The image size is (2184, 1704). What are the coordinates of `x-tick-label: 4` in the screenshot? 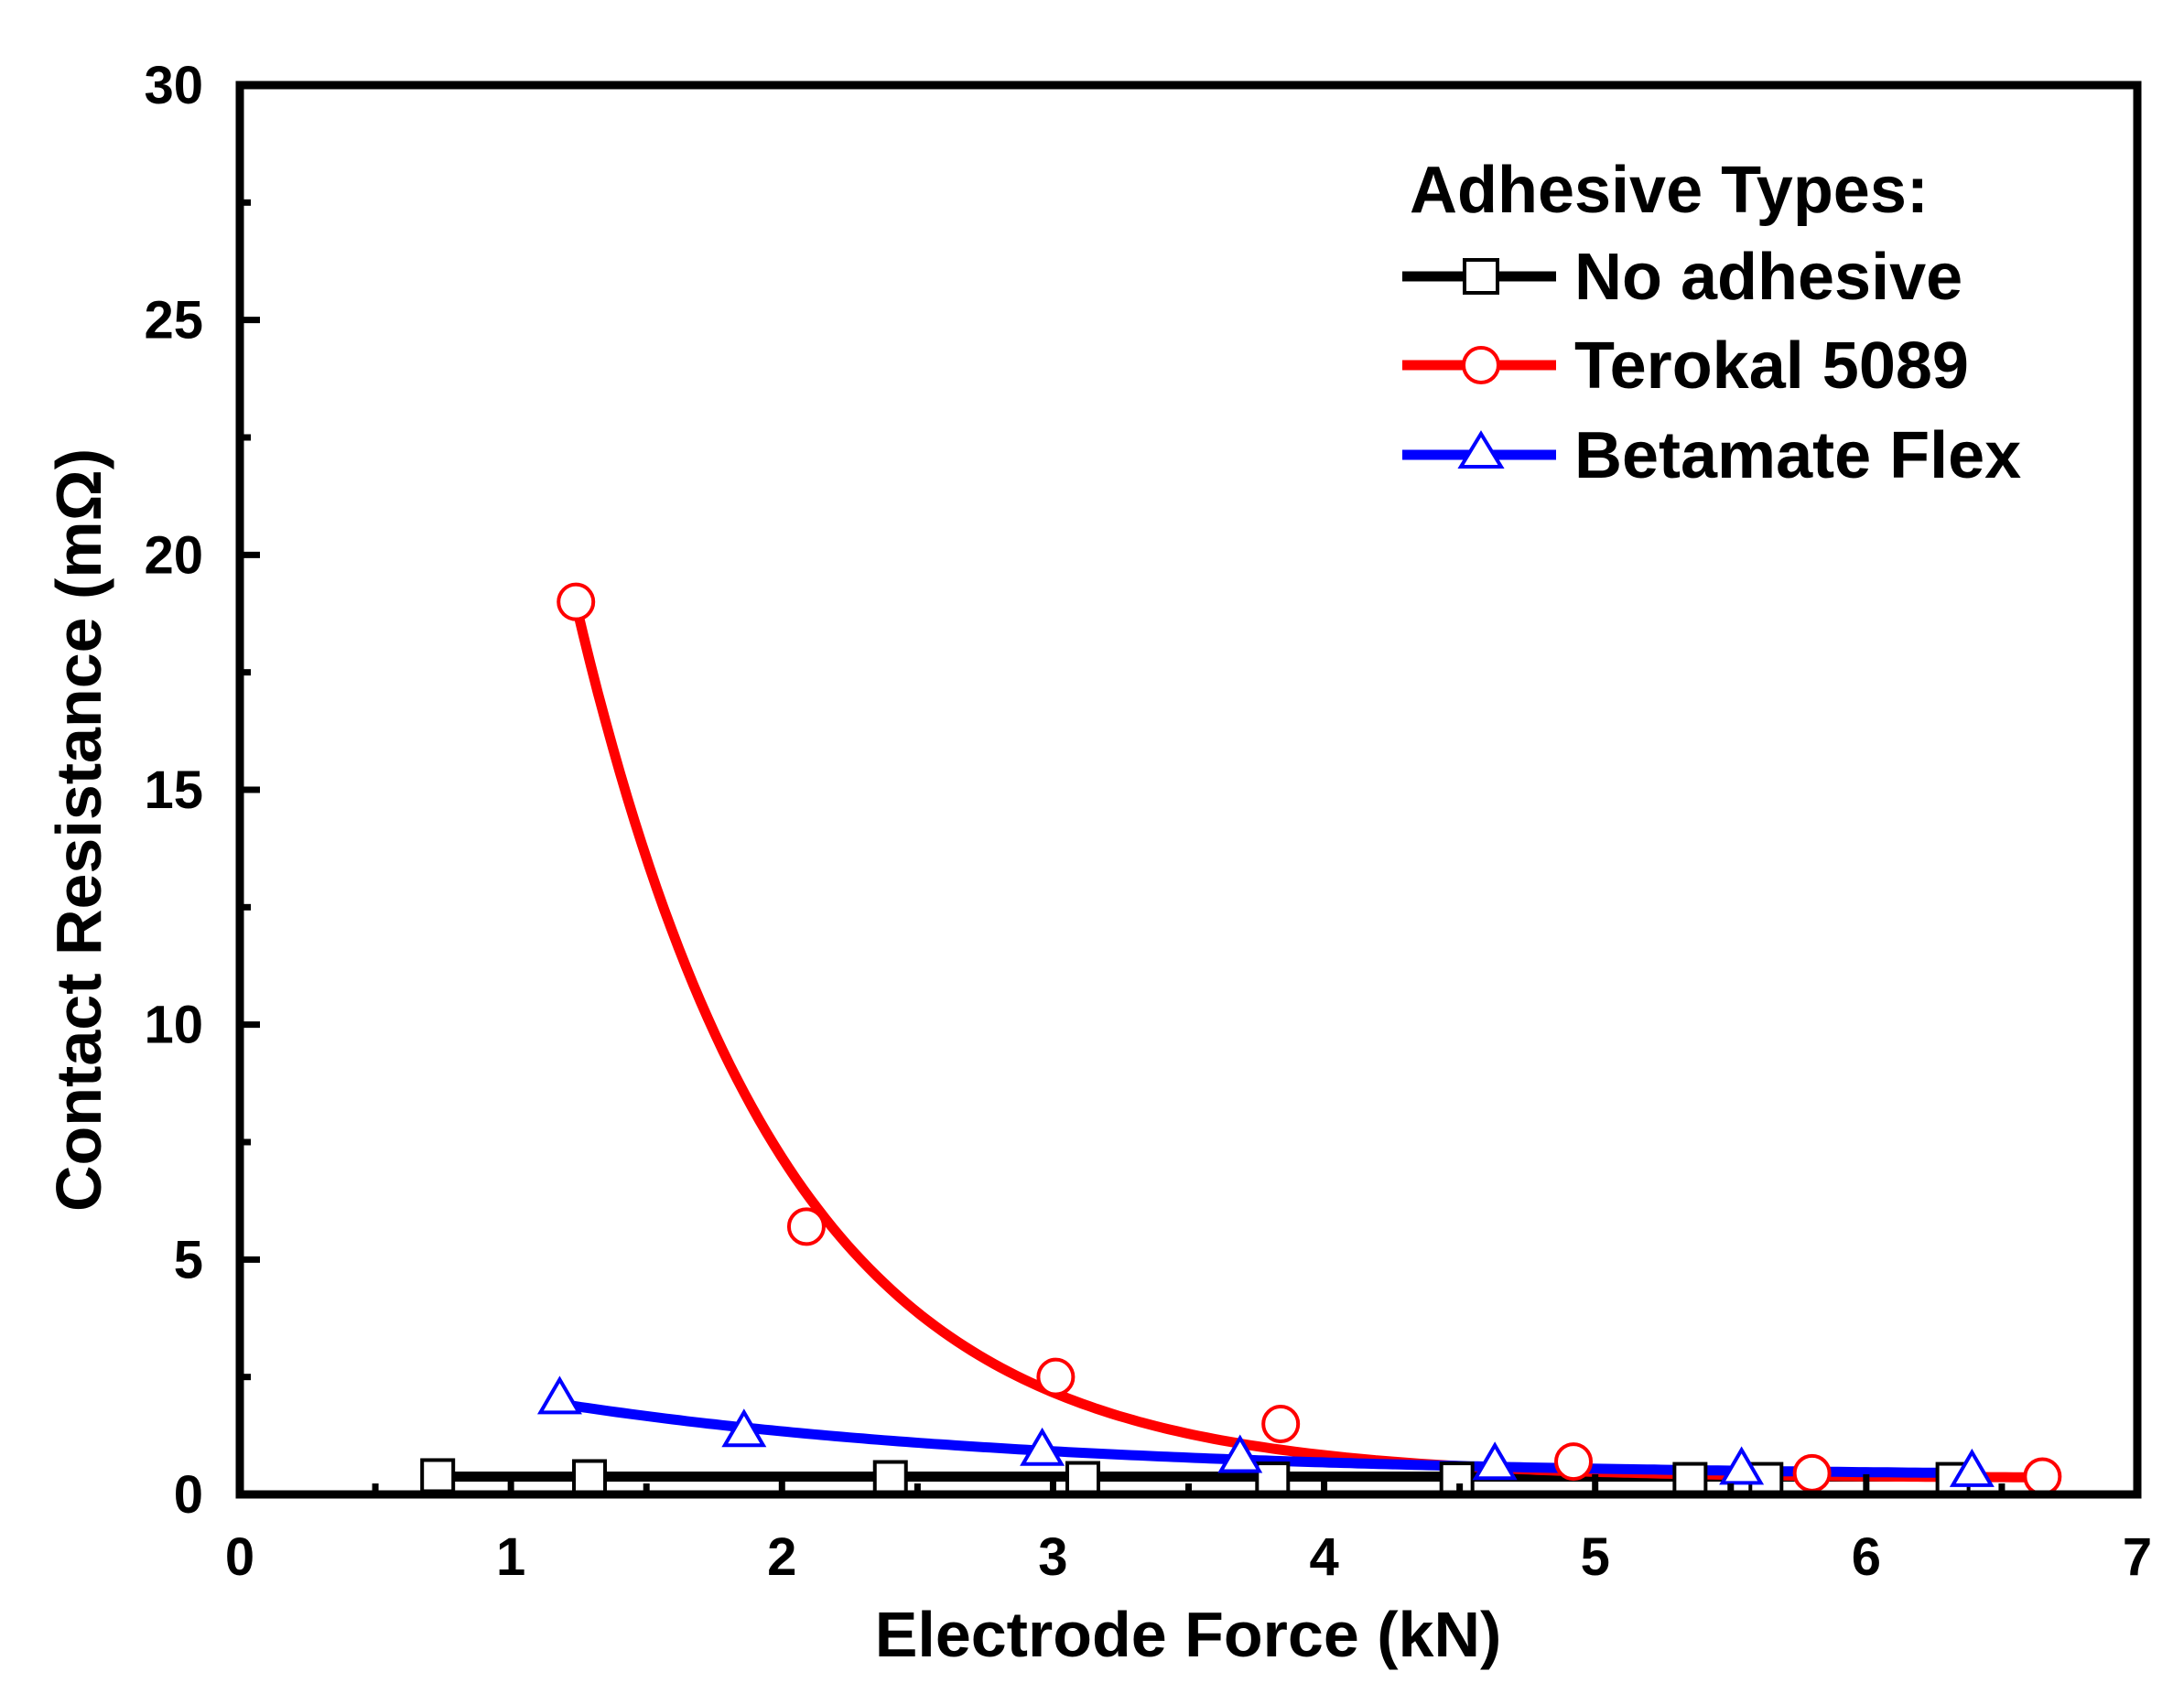 It's located at (1323, 1557).